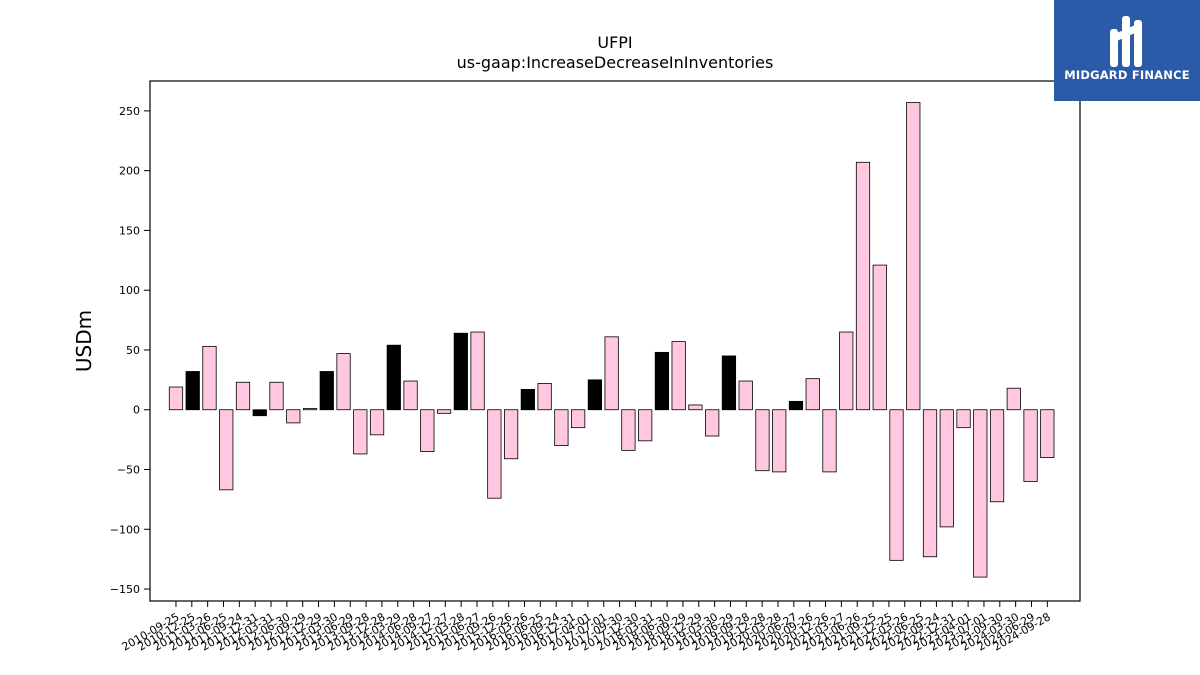  Describe the element at coordinates (125, 589) in the screenshot. I see `y-tick-label: −150` at that location.